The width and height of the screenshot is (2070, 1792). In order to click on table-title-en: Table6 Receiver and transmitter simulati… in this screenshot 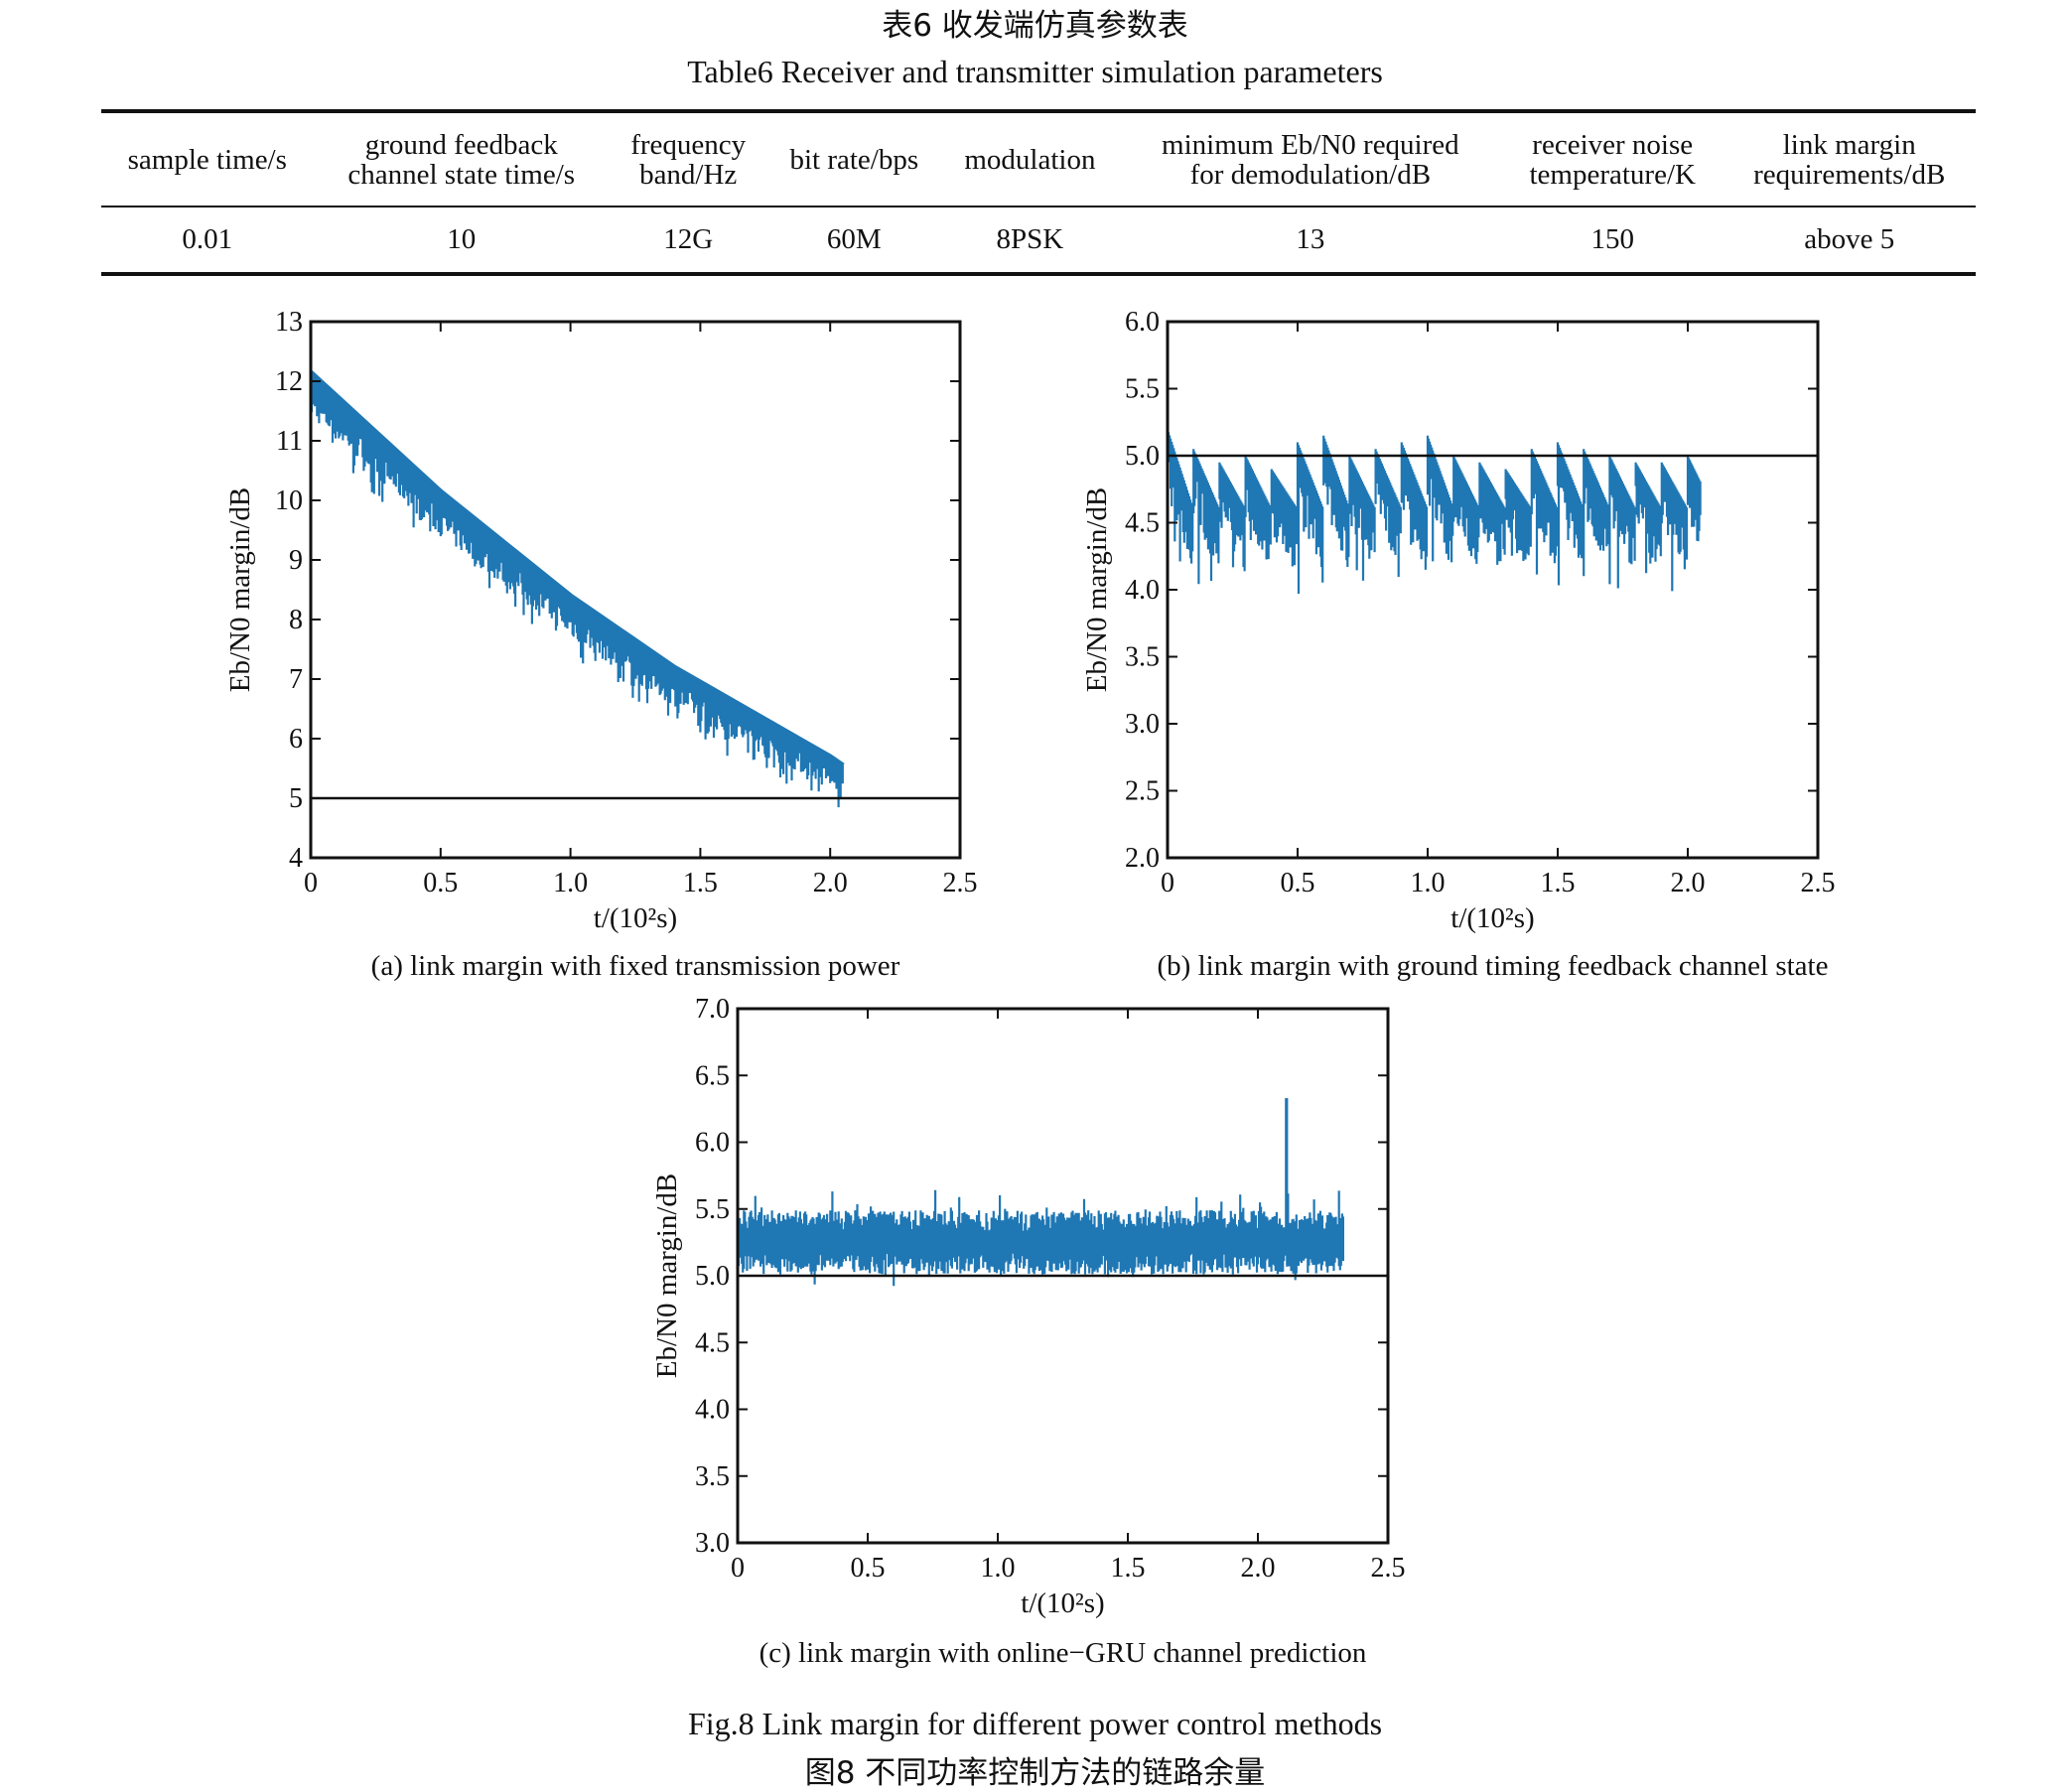, I will do `click(1035, 71)`.